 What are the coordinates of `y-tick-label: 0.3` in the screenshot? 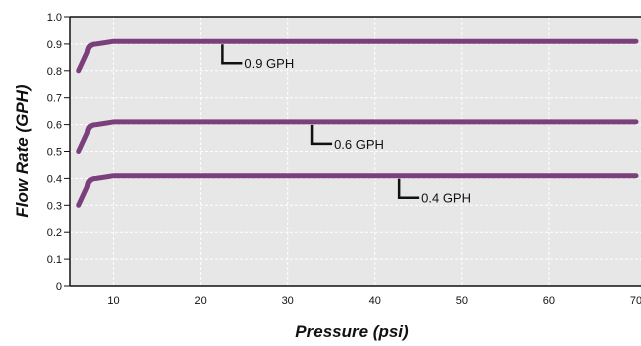 It's located at (54, 206).